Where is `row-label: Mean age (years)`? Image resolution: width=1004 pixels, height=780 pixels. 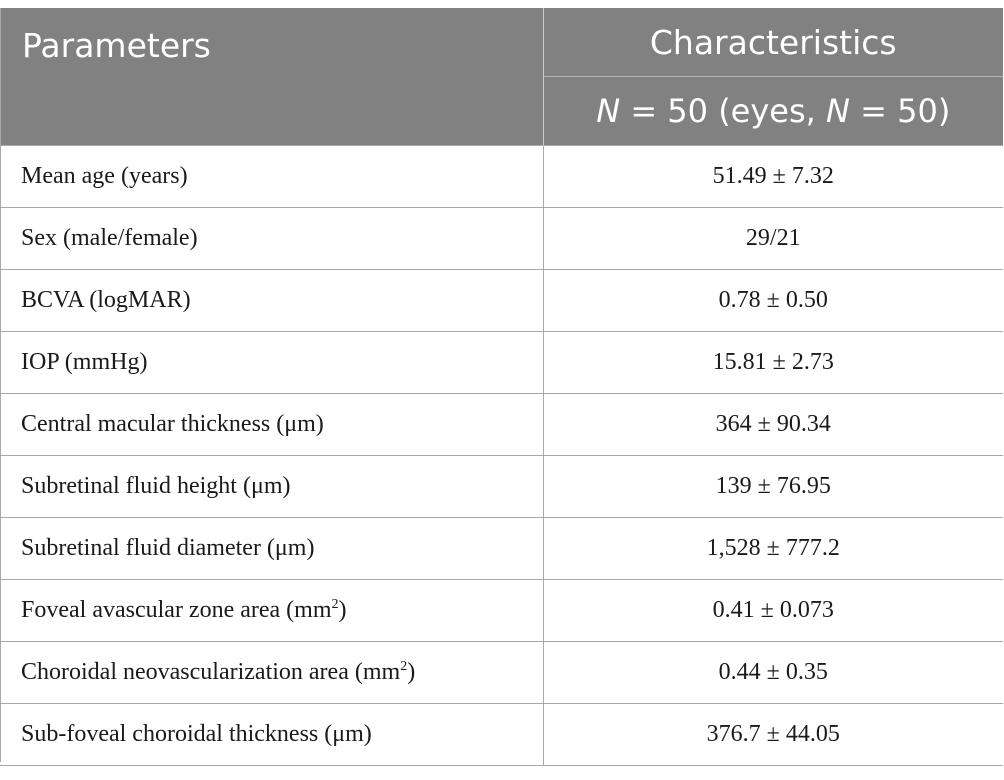
row-label: Mean age (years) is located at coordinates (272, 176).